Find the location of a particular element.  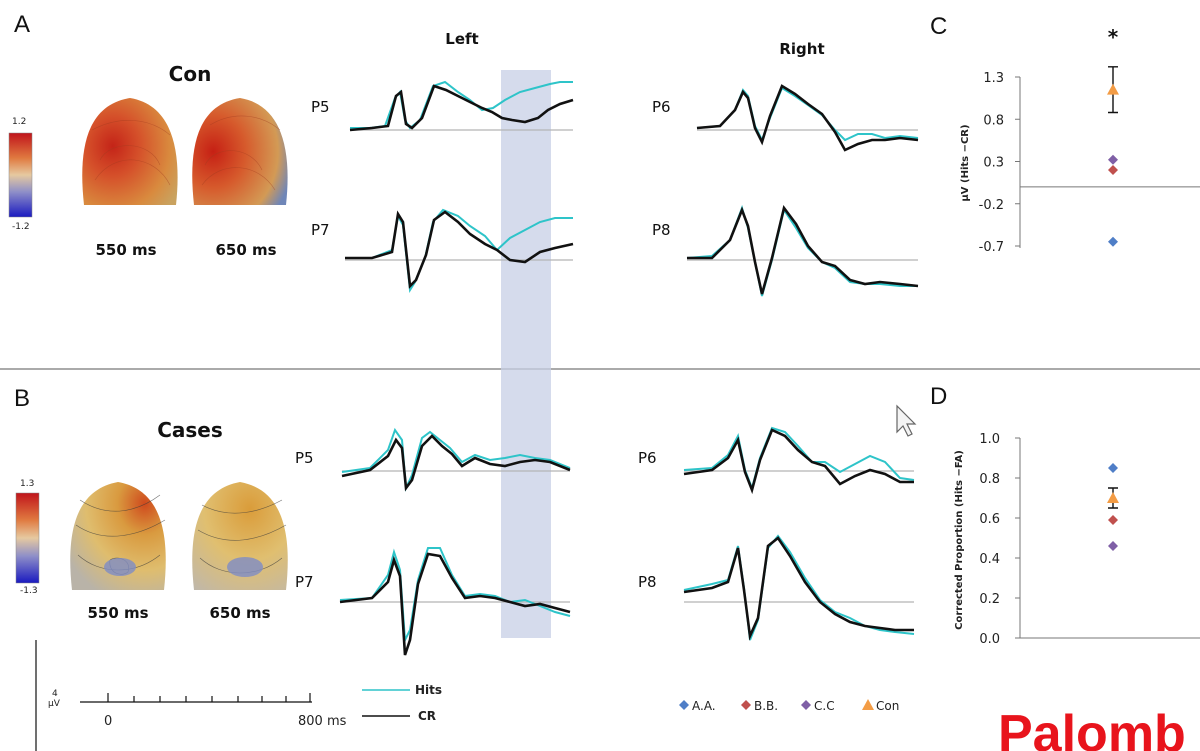

waveform-cr-cases-p8 is located at coordinates (798, 588).